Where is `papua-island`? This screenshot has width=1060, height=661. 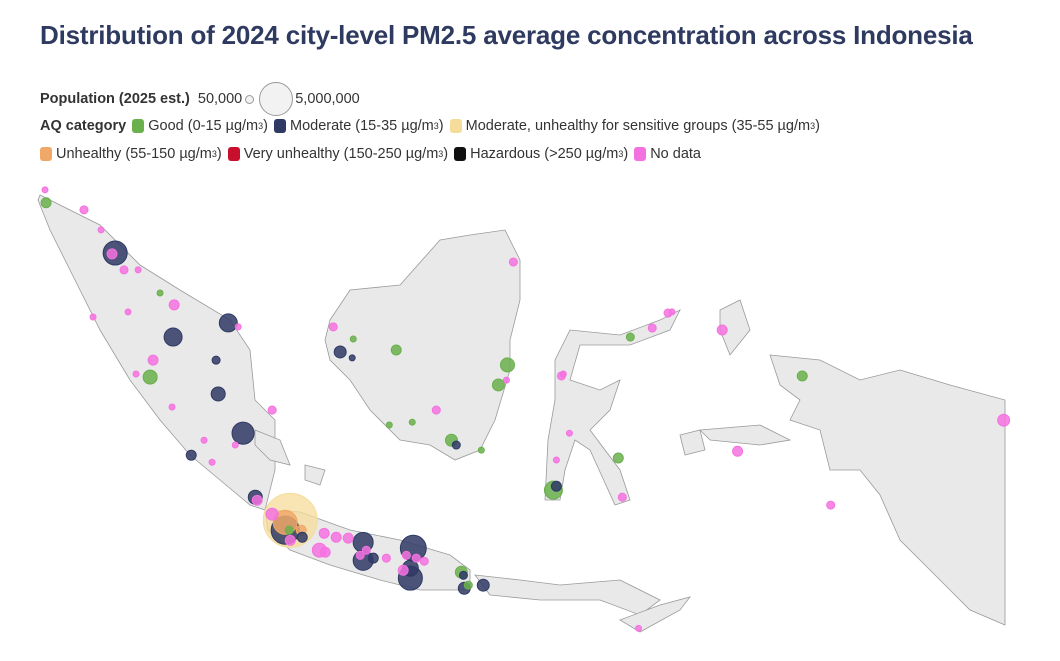 papua-island is located at coordinates (887, 490).